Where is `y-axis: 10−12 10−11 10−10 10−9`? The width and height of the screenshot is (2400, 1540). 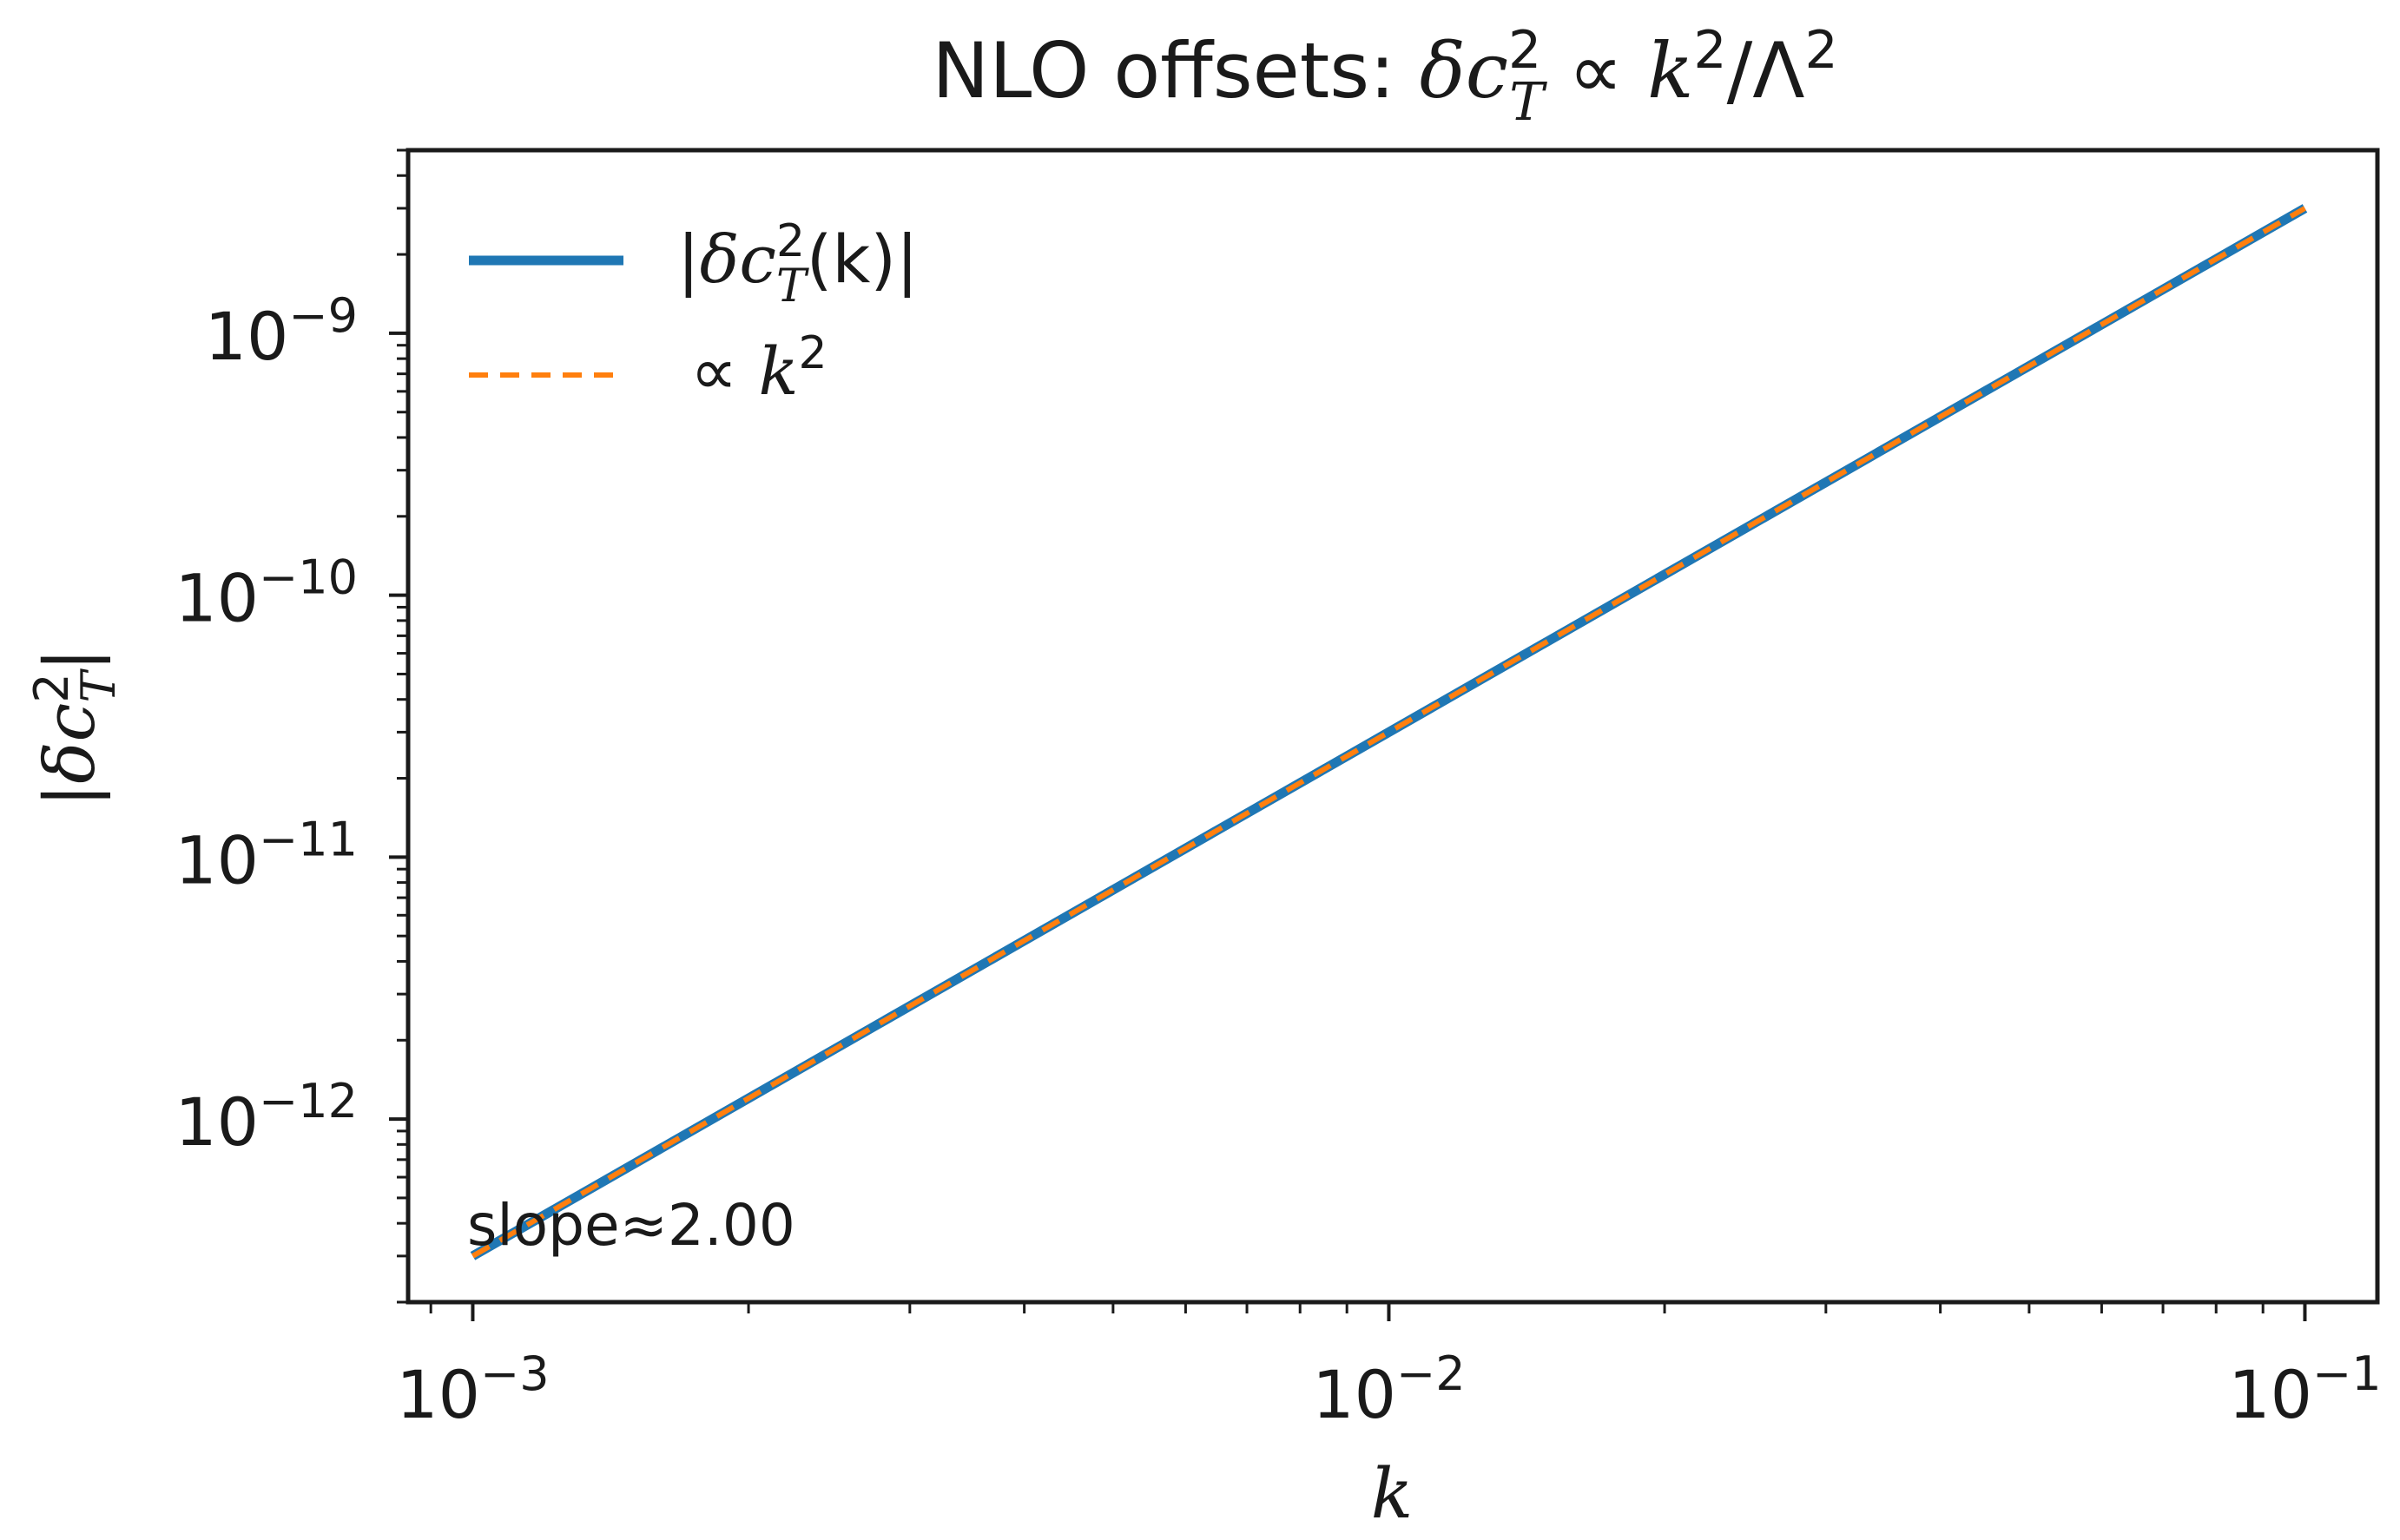
y-axis: 10−12 10−11 10−10 10−9 is located at coordinates (291, 726).